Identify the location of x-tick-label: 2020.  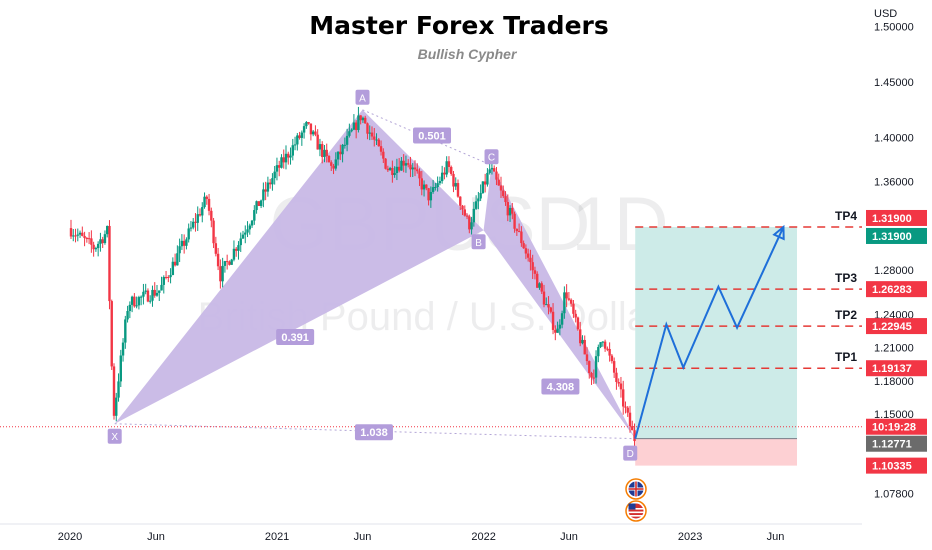
(70, 537).